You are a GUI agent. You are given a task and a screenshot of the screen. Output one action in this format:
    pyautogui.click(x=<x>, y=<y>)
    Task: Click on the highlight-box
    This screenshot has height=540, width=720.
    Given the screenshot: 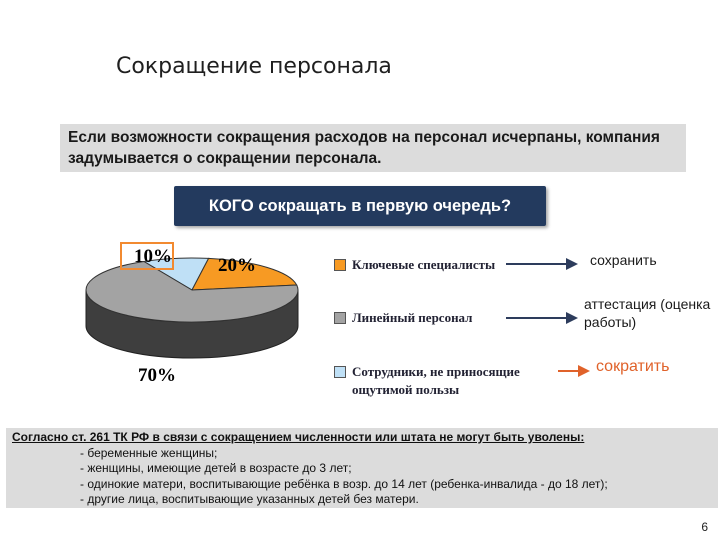 What is the action you would take?
    pyautogui.click(x=147, y=256)
    